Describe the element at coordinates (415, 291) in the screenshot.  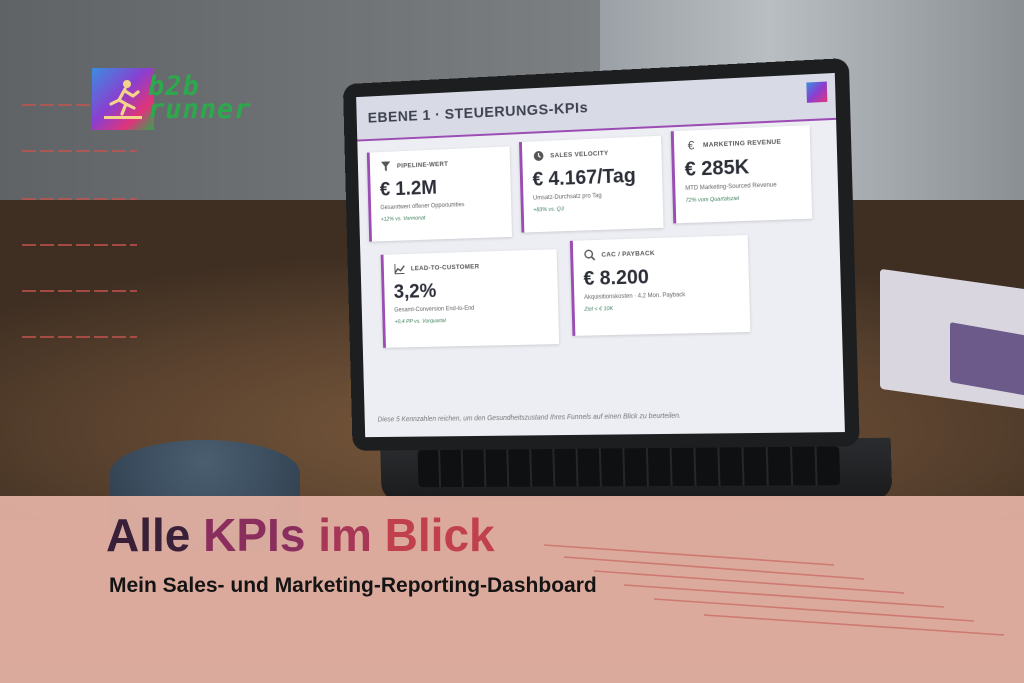
I see `kpi-value: 3,2%` at that location.